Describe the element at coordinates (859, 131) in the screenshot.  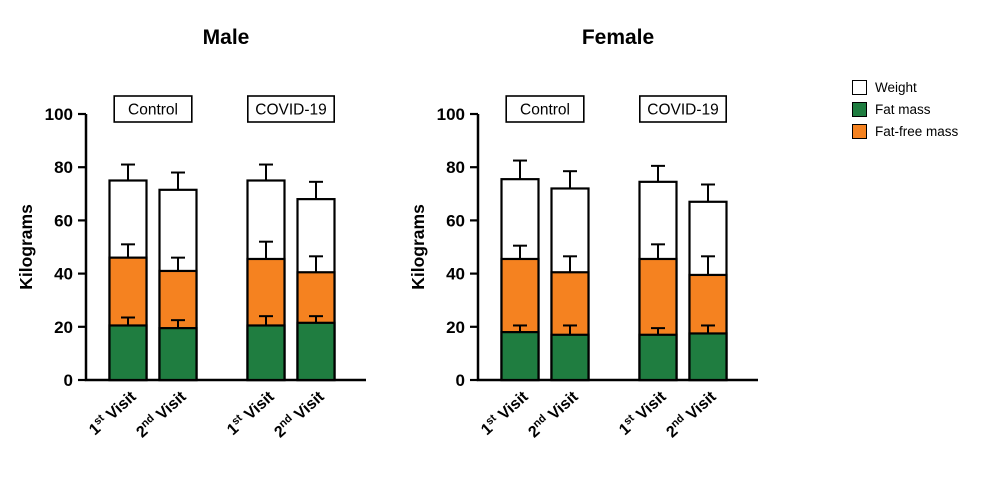
I see `fat-free-mass-swatch` at that location.